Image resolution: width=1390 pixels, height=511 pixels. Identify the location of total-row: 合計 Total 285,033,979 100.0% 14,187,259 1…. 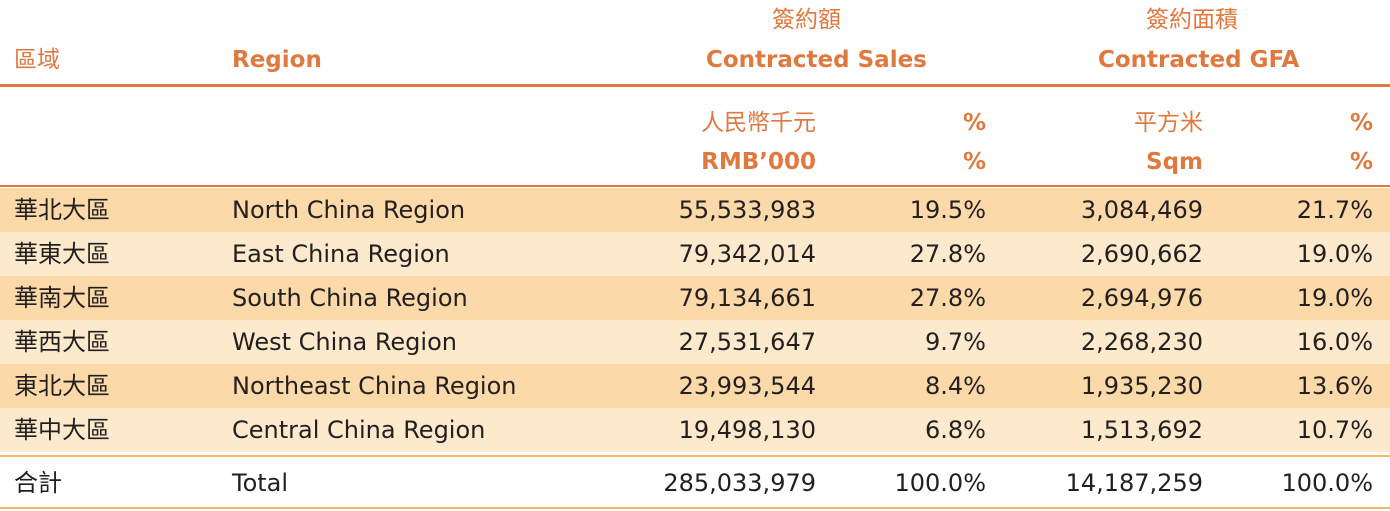
(695, 483).